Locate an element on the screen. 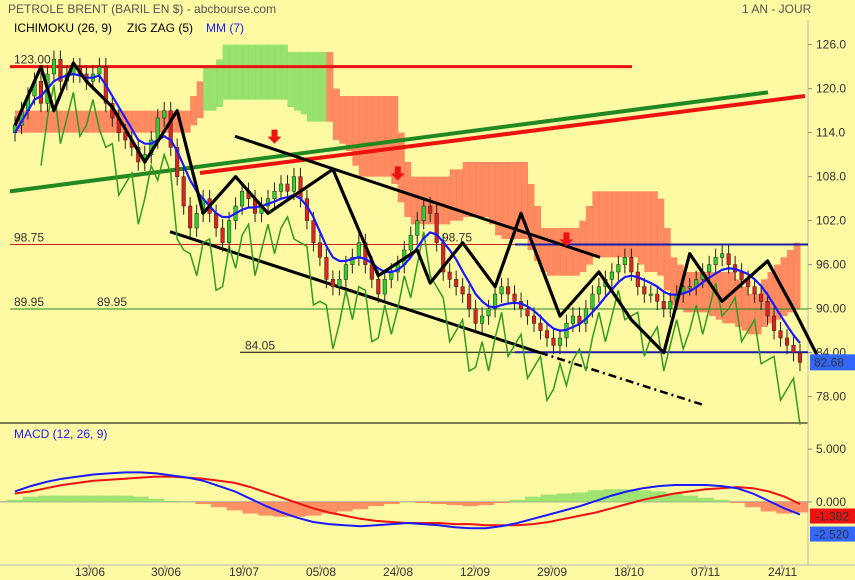  macd-value-label: -1.382 is located at coordinates (832, 517).